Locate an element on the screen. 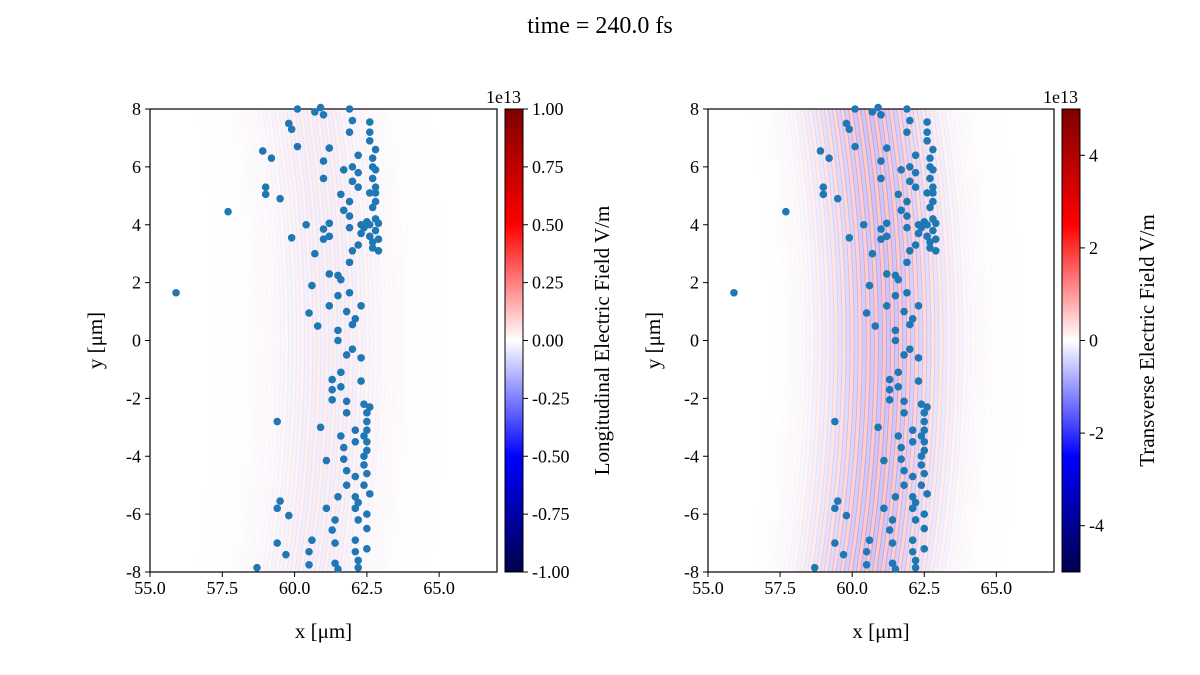 The height and width of the screenshot is (675, 1200). y-tick-label: 6 is located at coordinates (136, 167).